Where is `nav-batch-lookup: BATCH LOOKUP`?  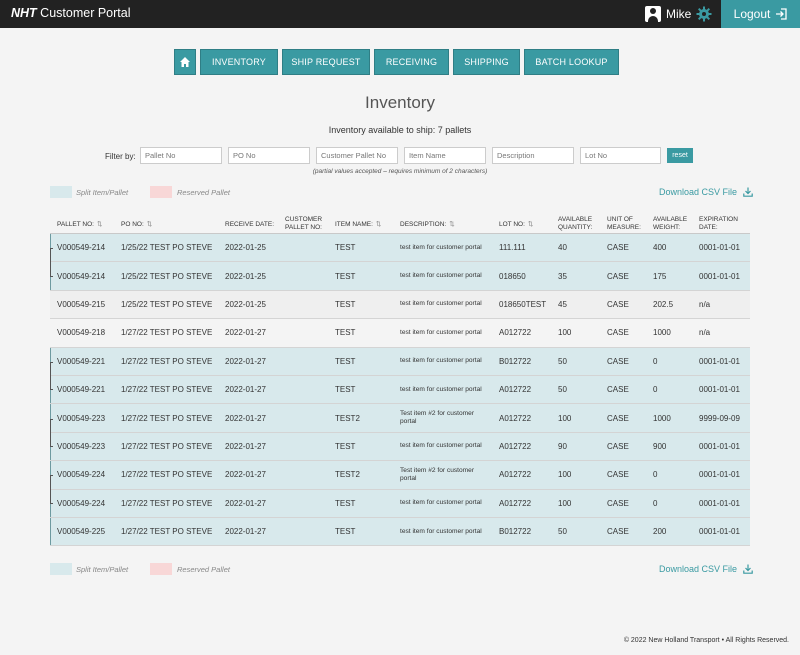 nav-batch-lookup: BATCH LOOKUP is located at coordinates (571, 62).